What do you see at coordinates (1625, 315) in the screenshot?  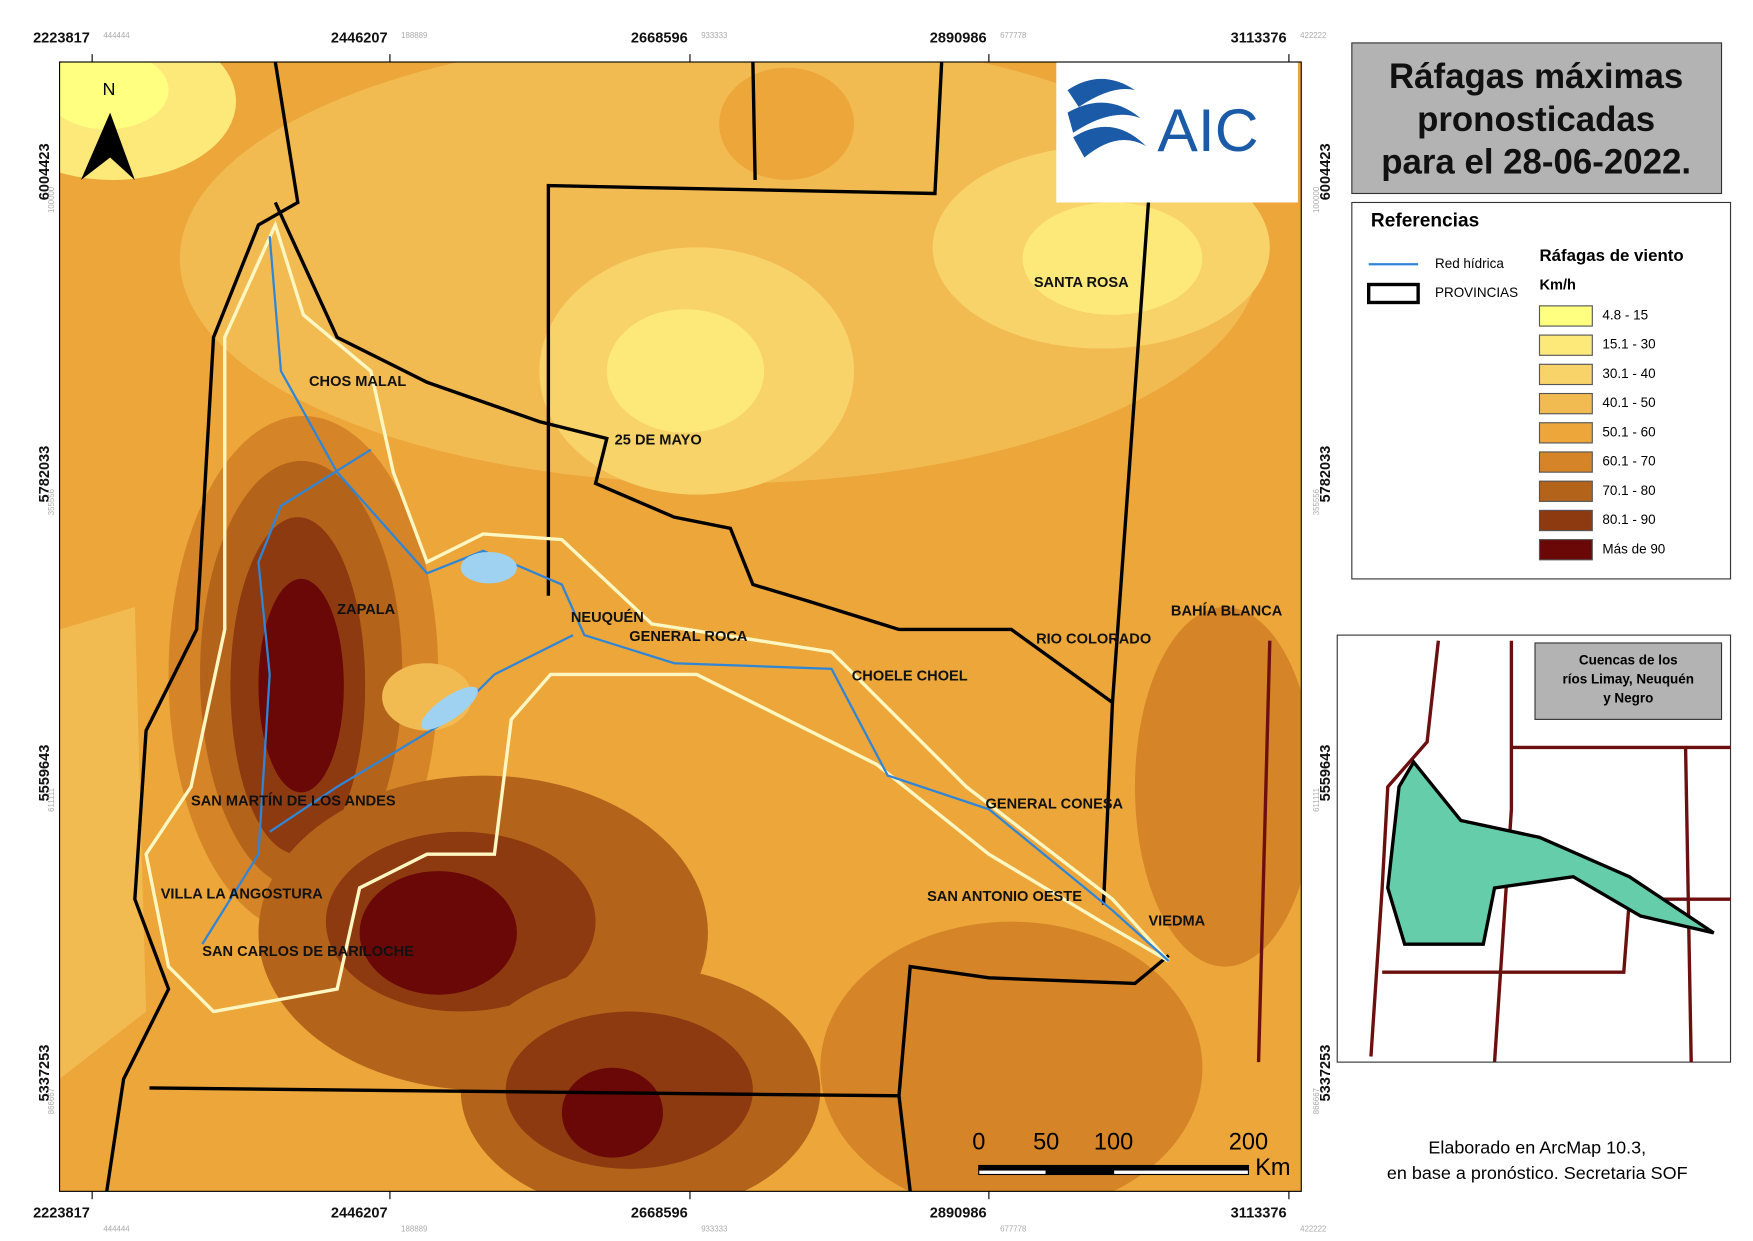 I see `legend-class-label: 4.8 - 15` at bounding box center [1625, 315].